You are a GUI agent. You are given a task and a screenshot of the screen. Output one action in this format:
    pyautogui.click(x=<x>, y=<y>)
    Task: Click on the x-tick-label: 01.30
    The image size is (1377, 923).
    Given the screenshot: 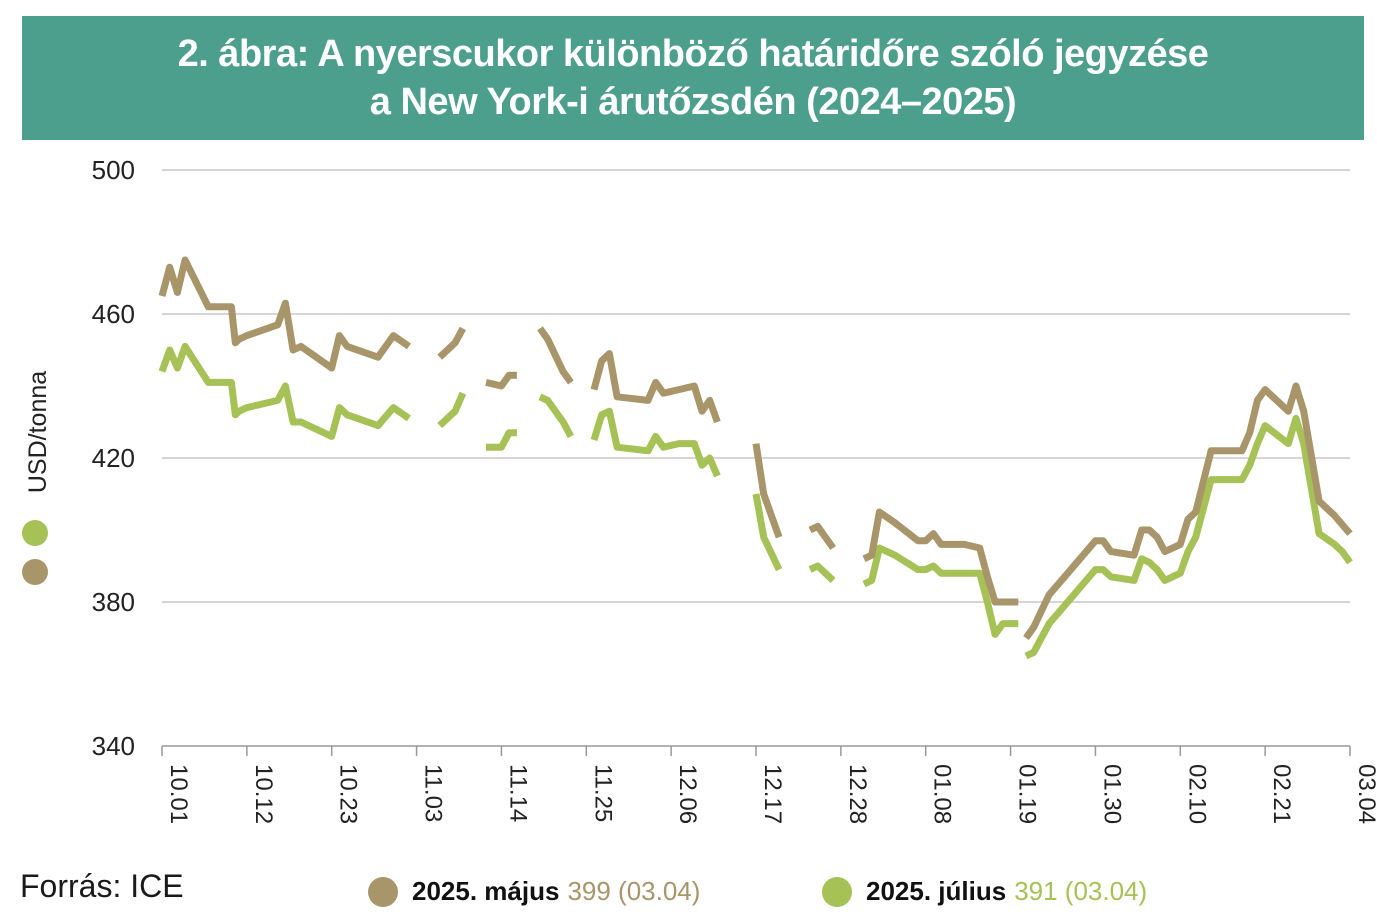 What is the action you would take?
    pyautogui.click(x=1111, y=794)
    